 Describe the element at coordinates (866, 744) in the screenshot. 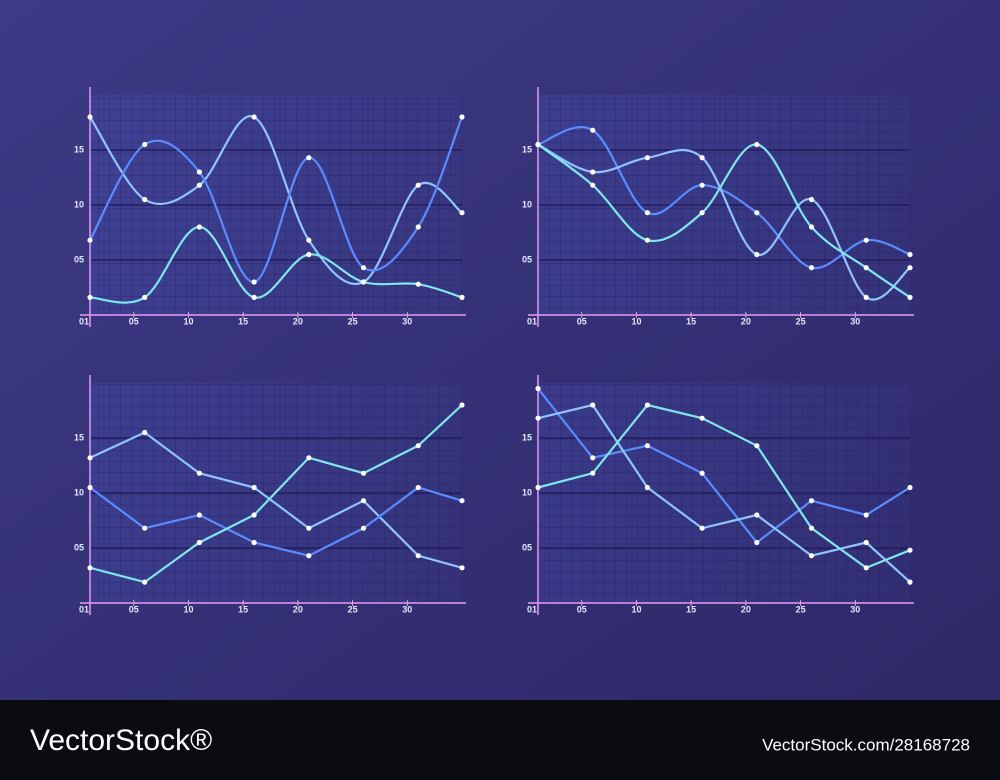

I see `footer-url: VectorStock.com/28168728` at that location.